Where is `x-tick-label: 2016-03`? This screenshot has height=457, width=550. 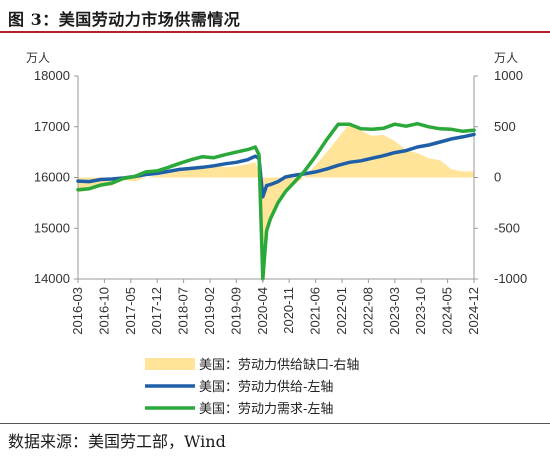 x-tick-label: 2016-03 is located at coordinates (77, 311).